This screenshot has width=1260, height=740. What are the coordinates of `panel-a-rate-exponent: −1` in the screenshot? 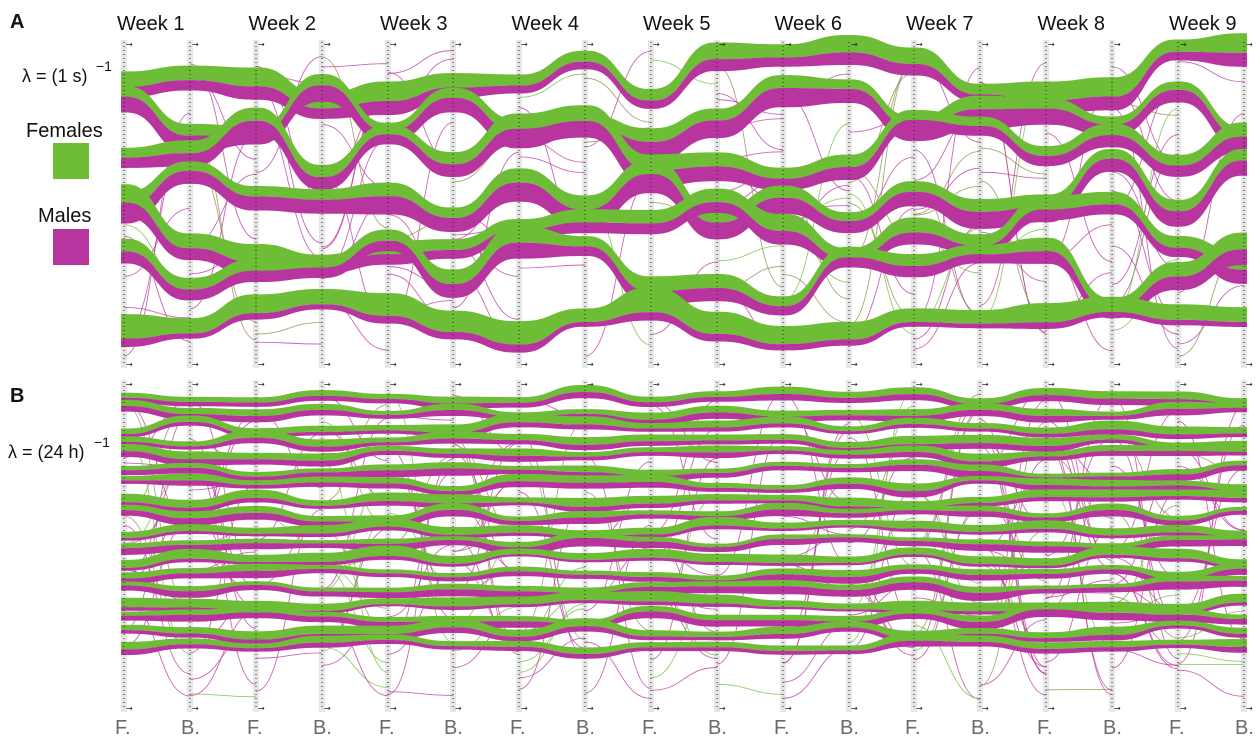 It's located at (104, 66).